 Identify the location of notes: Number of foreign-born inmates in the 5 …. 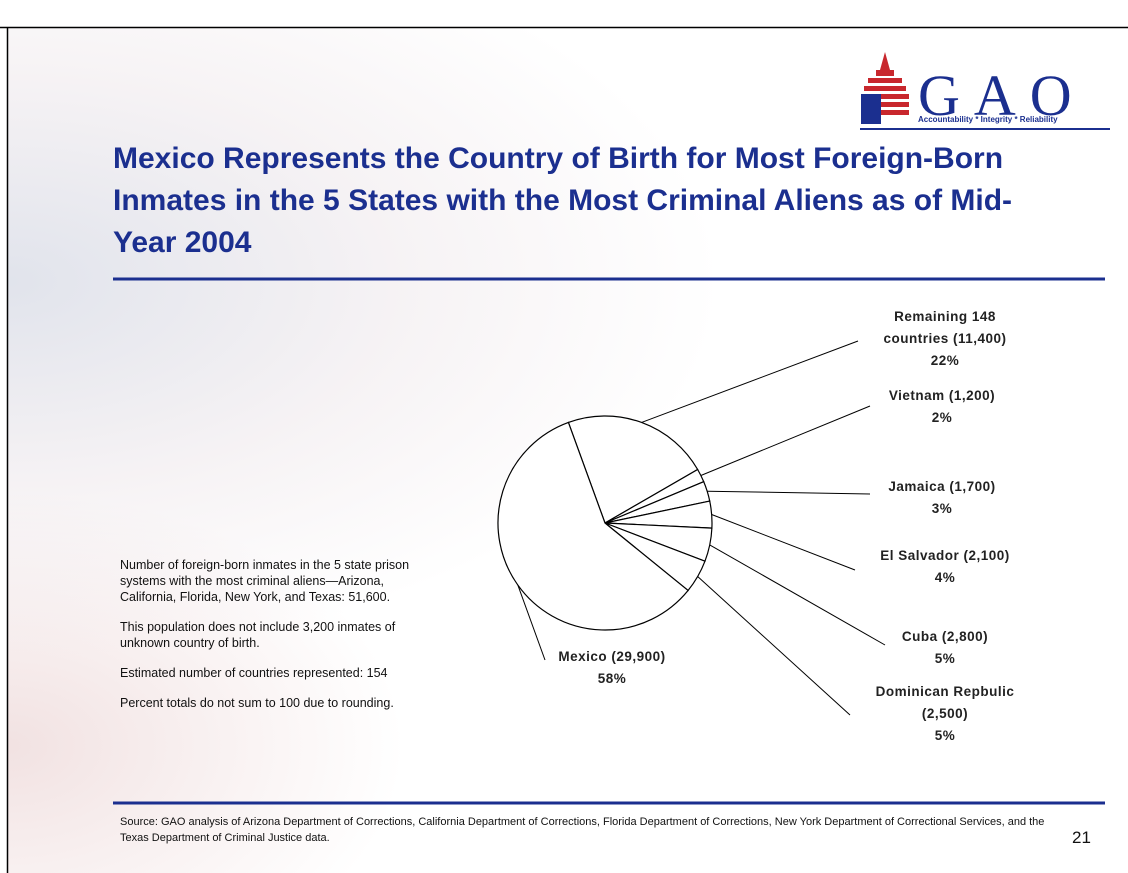
(272, 641).